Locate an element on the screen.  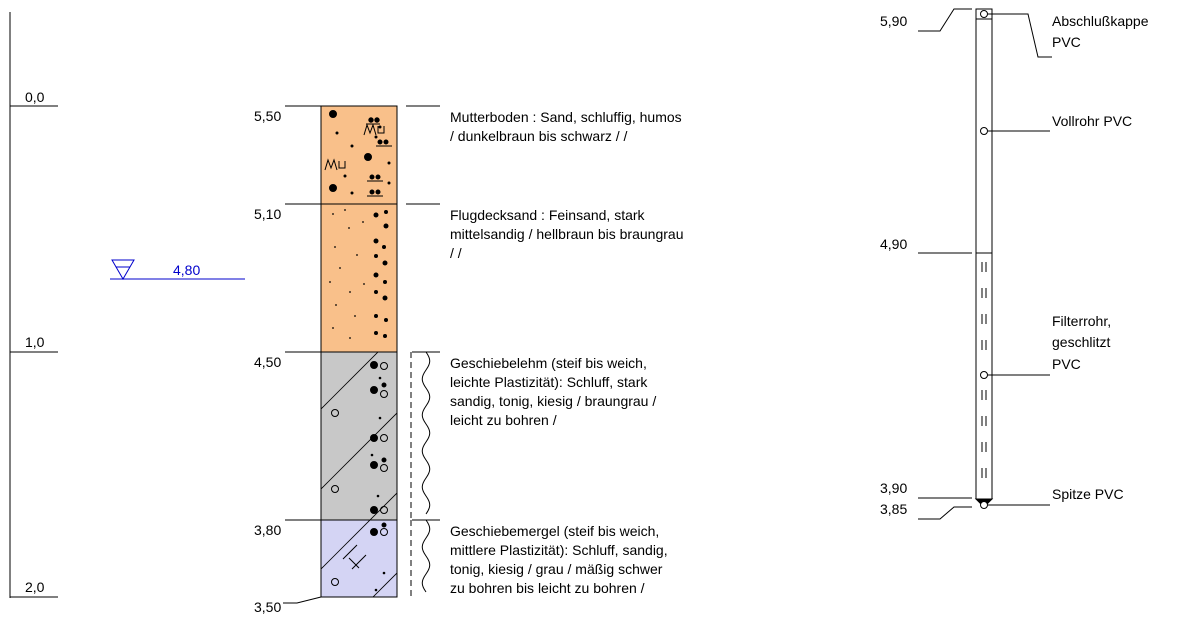
layer-4-desc-line-3: tonig, kiesig / grau / mäßig schwer is located at coordinates (556, 569).